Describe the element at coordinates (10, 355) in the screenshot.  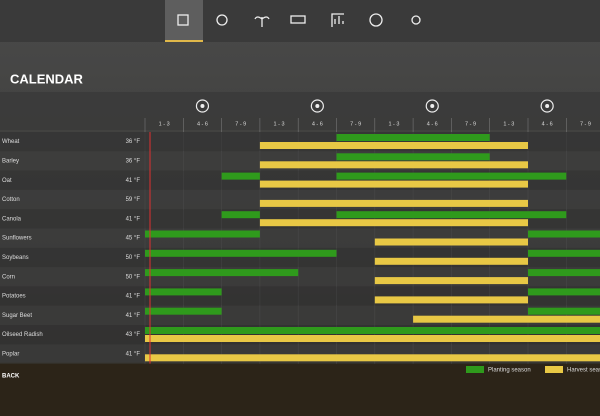
I see `crop-name: Poplar` at that location.